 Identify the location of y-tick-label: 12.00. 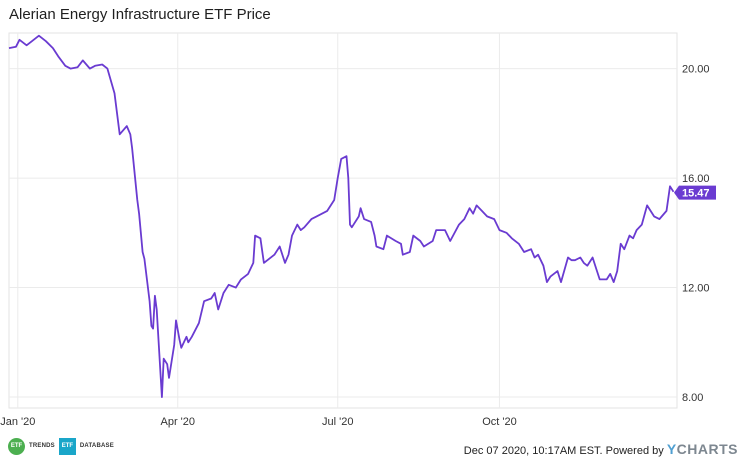
(696, 289).